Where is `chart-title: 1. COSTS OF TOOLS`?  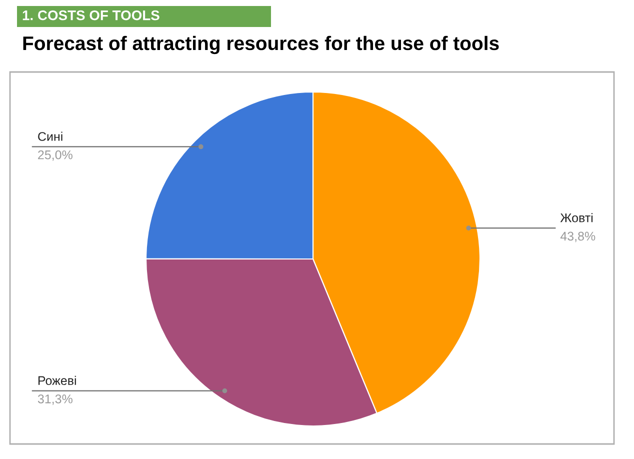 chart-title: 1. COSTS OF TOOLS is located at coordinates (91, 15).